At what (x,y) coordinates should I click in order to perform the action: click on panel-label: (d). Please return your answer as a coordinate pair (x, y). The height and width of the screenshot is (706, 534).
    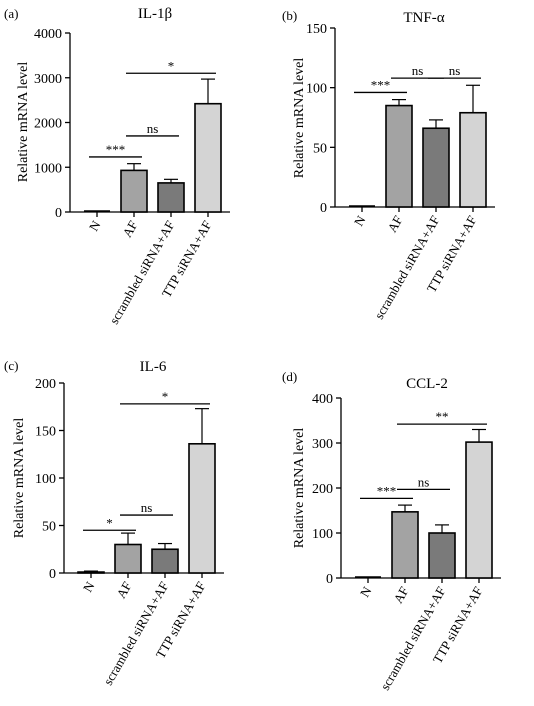
    Looking at the image, I should click on (289, 376).